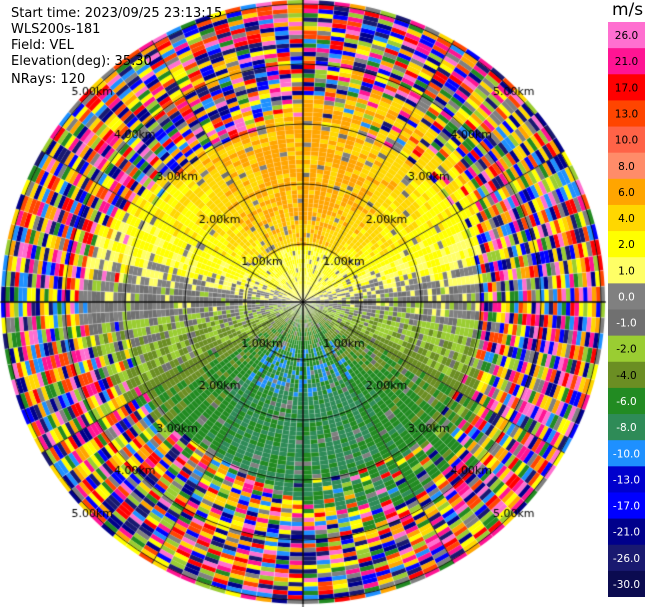  Describe the element at coordinates (628, 10) in the screenshot. I see `colorbar-unit: m/s` at that location.